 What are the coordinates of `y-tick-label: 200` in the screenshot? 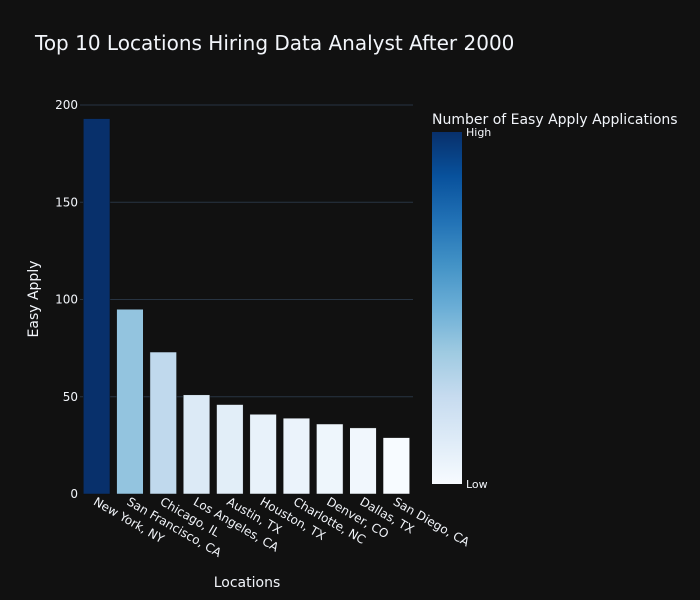 It's located at (66, 105).